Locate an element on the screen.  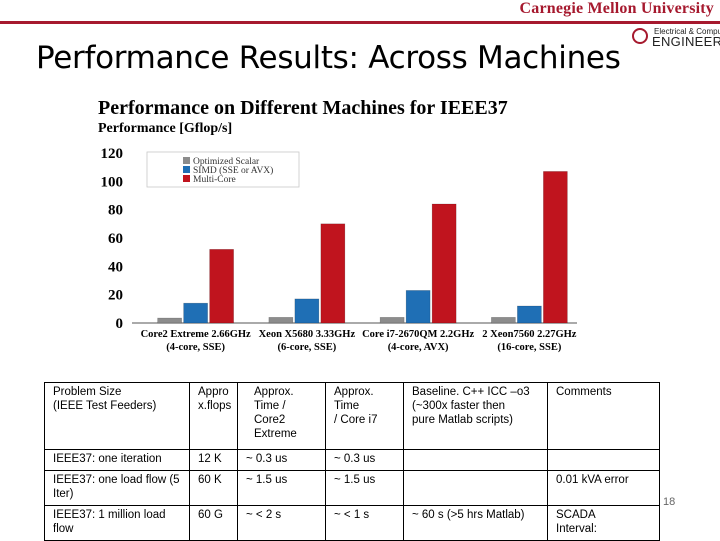
table-cell: ~ < 1 s is located at coordinates (364, 523).